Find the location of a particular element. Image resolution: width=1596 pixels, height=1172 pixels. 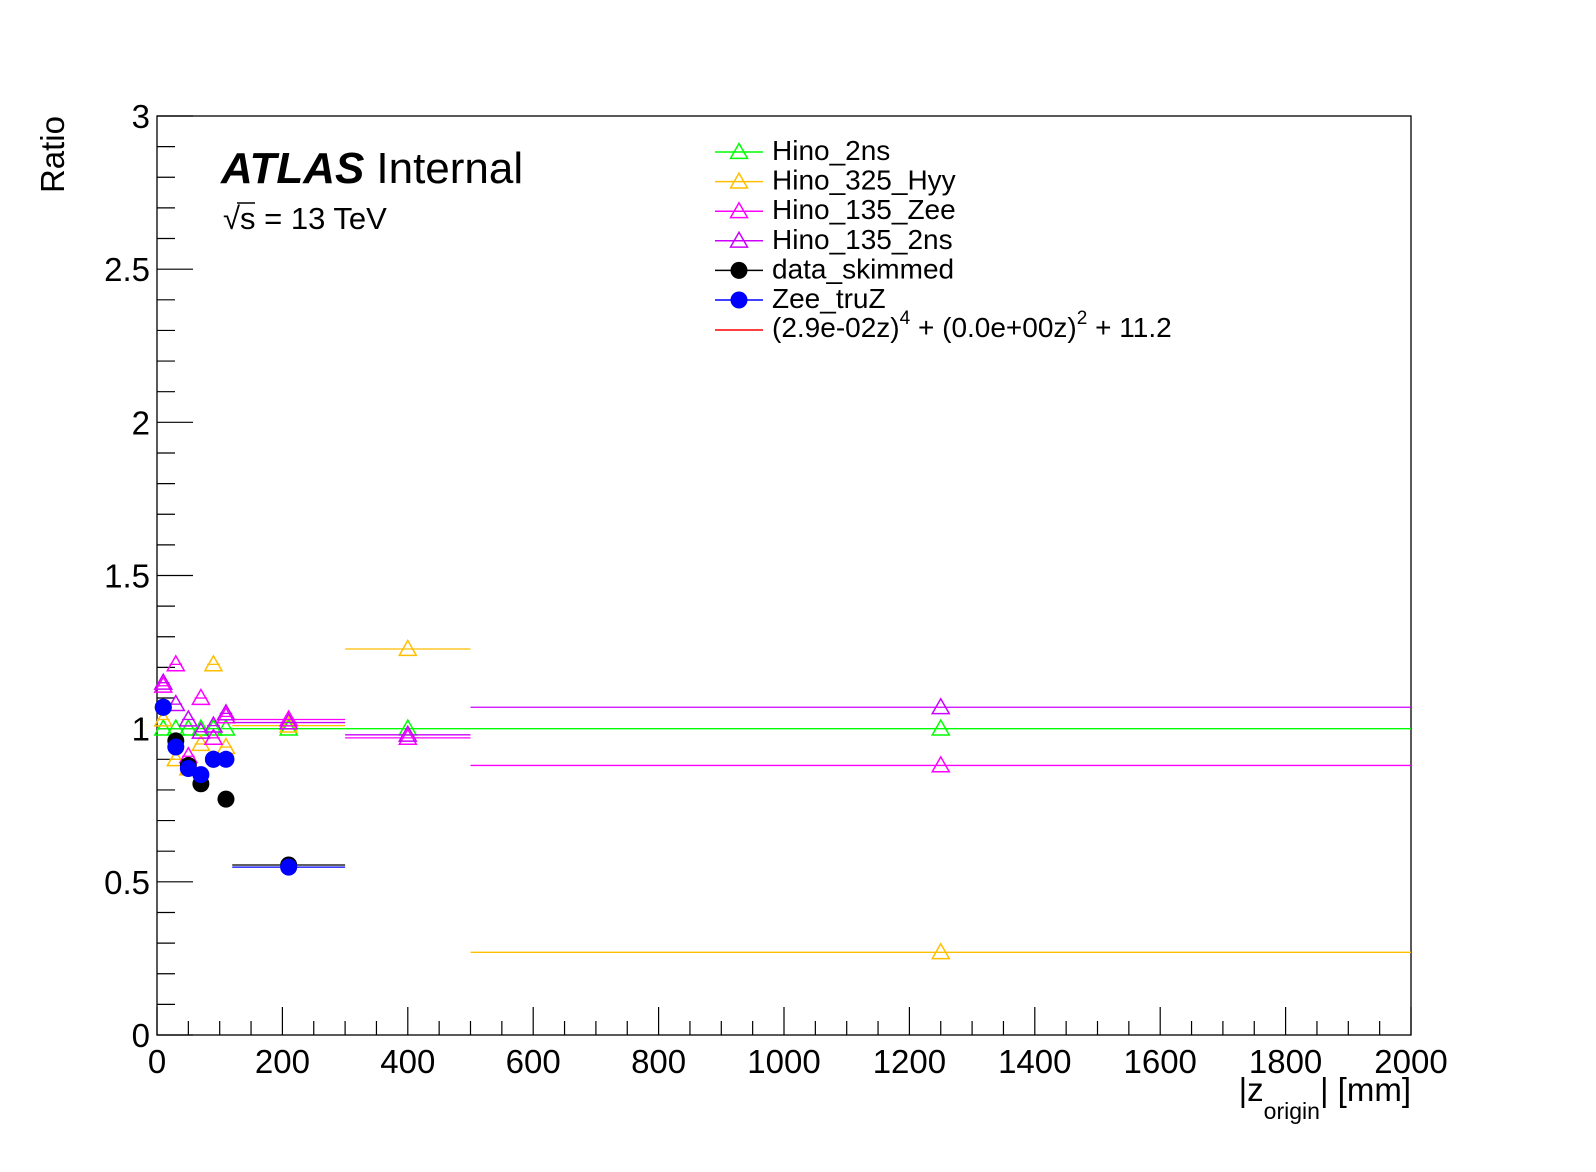

x-tick-label: 1800 is located at coordinates (1285, 1061).